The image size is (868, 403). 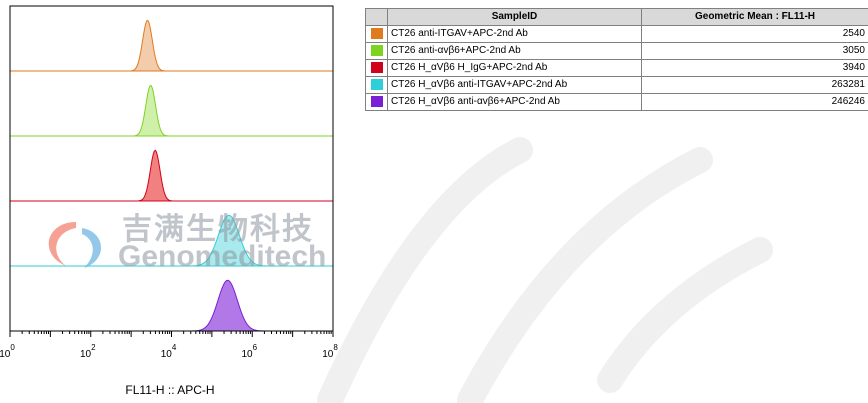 What do you see at coordinates (514, 51) in the screenshot?
I see `sample-id-cell: CT26 anti-αvβ6+APC-2nd Ab` at bounding box center [514, 51].